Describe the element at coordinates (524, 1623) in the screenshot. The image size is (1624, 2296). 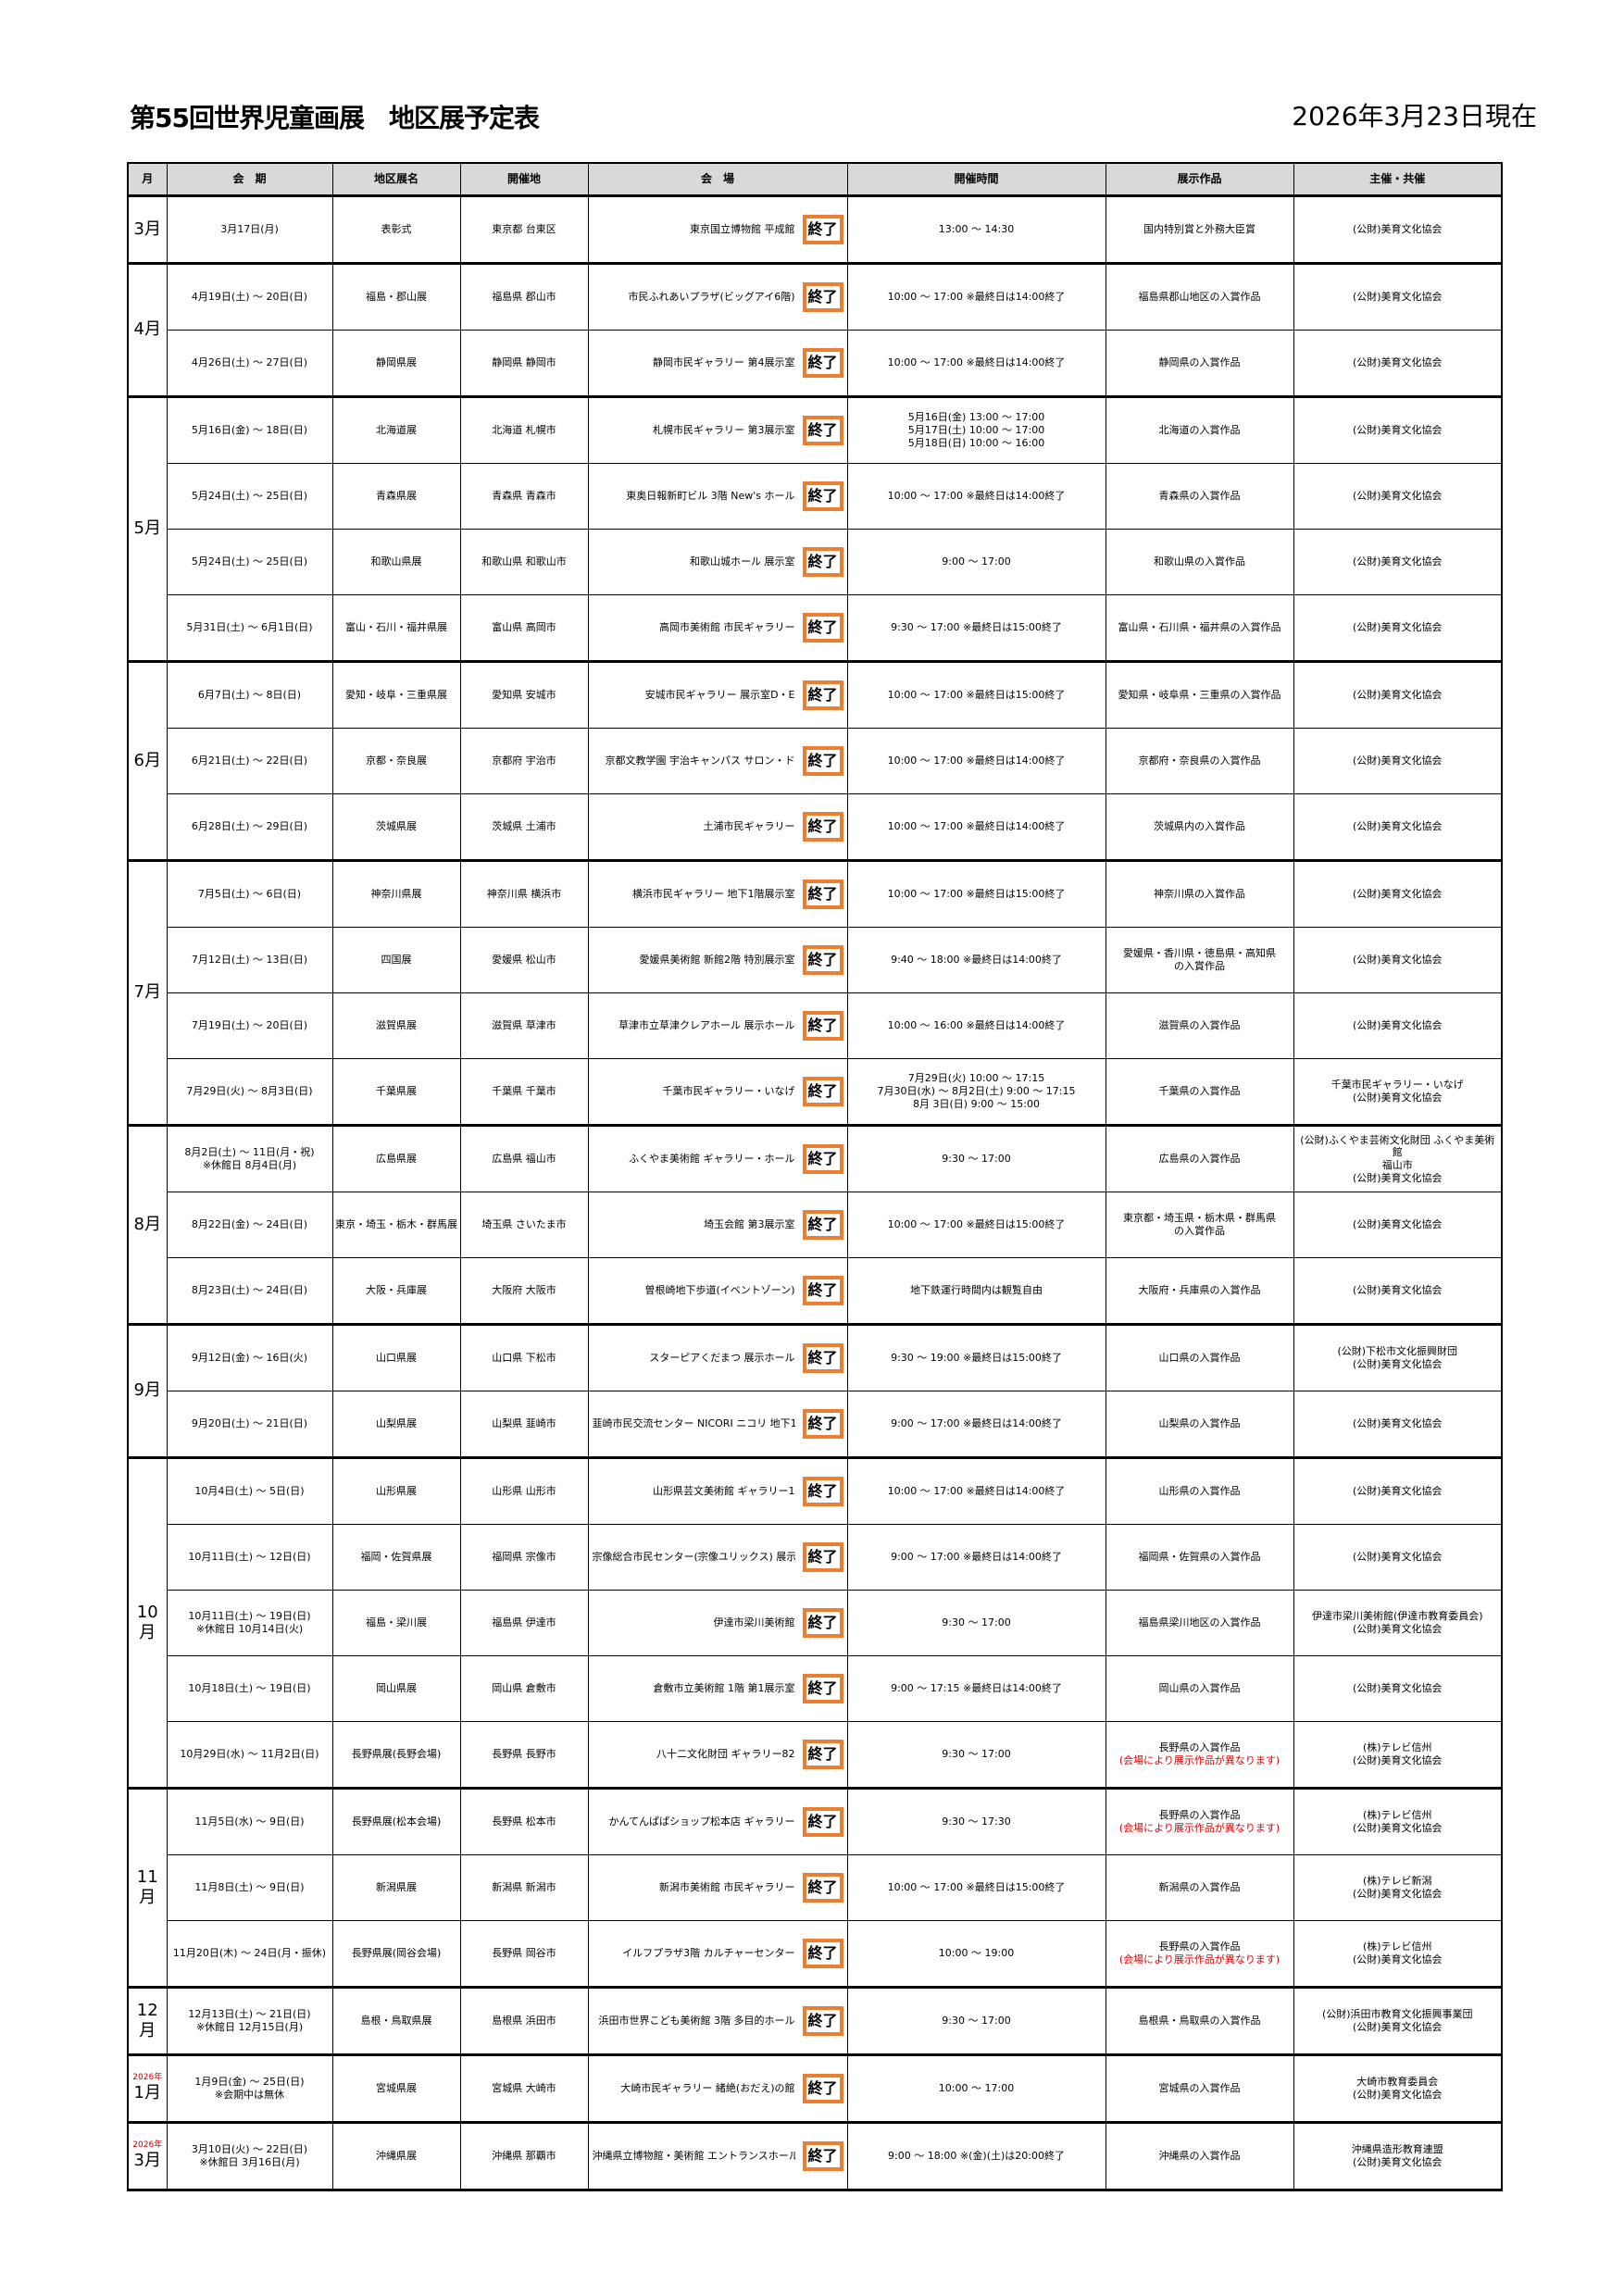
I see `location-cell: 福島県 伊達市` at that location.